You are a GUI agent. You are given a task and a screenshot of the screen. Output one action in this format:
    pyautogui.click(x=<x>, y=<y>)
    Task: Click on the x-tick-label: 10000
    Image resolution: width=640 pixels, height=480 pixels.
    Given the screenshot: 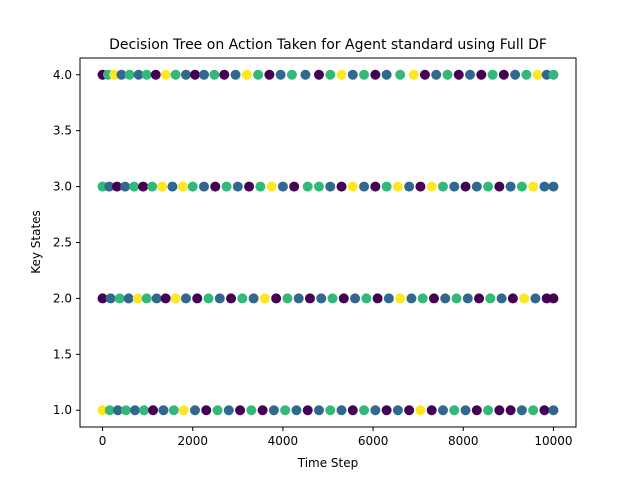 What is the action you would take?
    pyautogui.click(x=553, y=441)
    